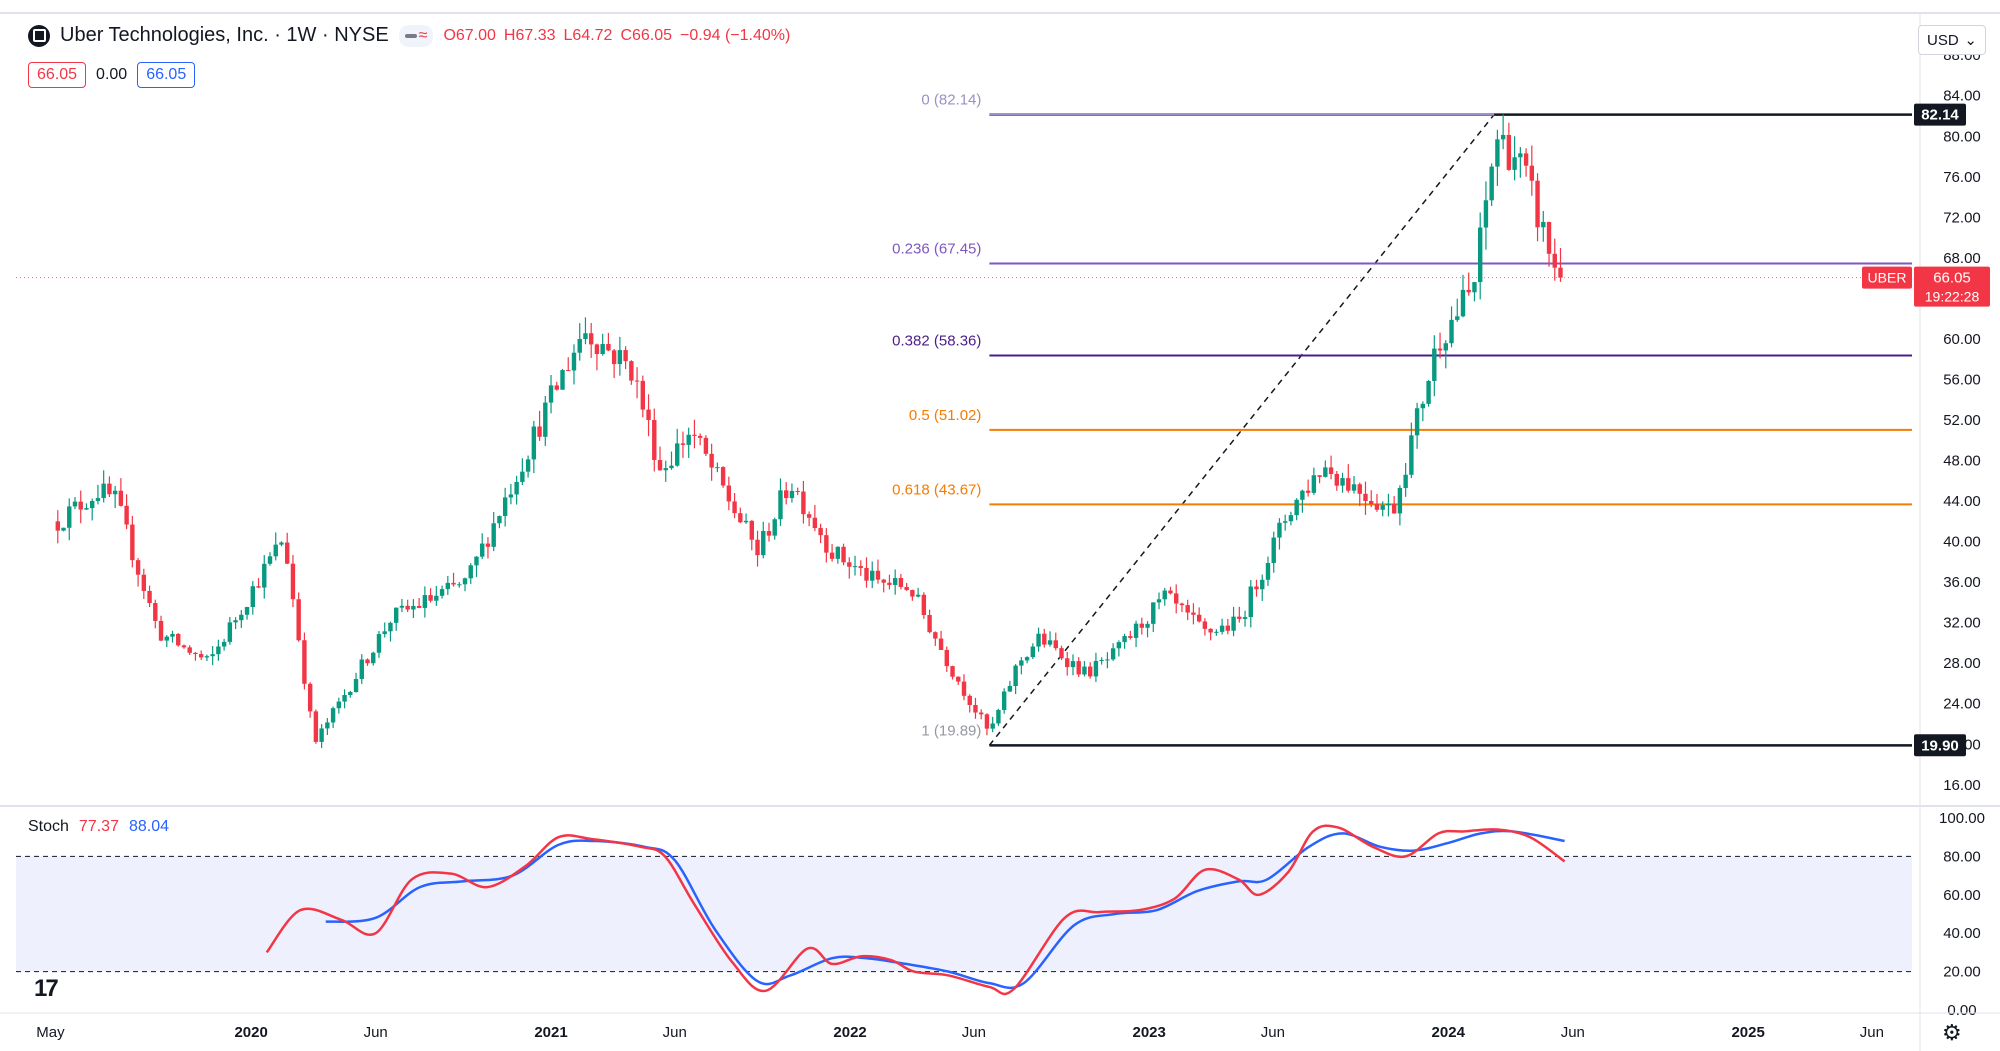 Image resolution: width=2000 pixels, height=1051 pixels. What do you see at coordinates (1962, 856) in the screenshot?
I see `stoch-tick-label: 80.00` at bounding box center [1962, 856].